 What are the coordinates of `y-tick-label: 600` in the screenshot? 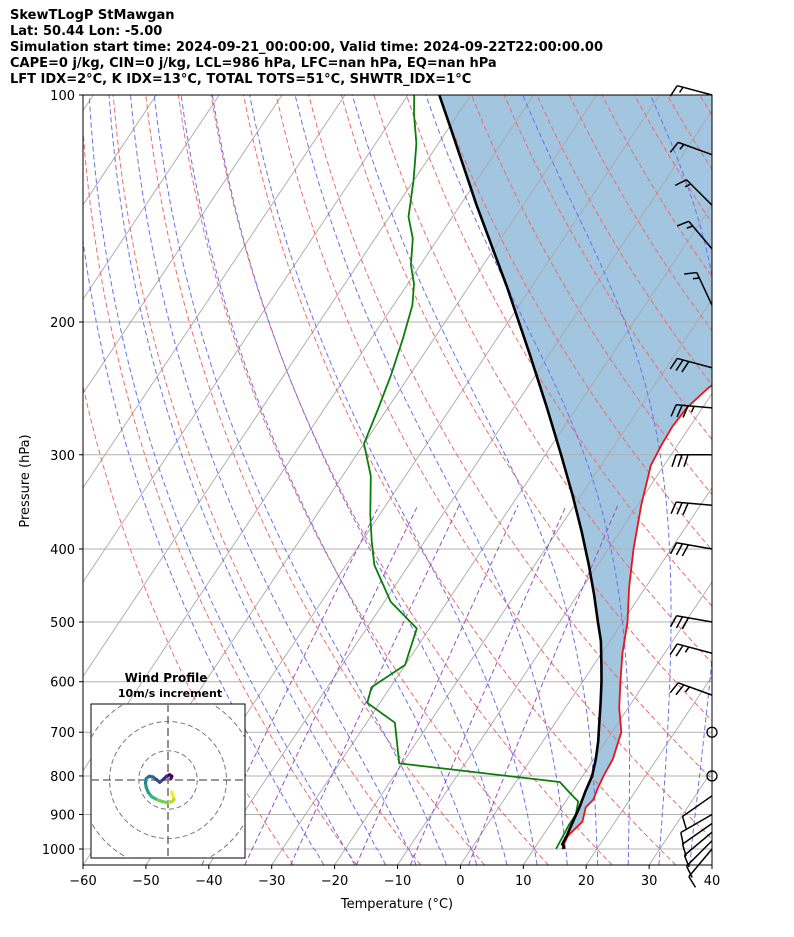 It's located at (62, 683).